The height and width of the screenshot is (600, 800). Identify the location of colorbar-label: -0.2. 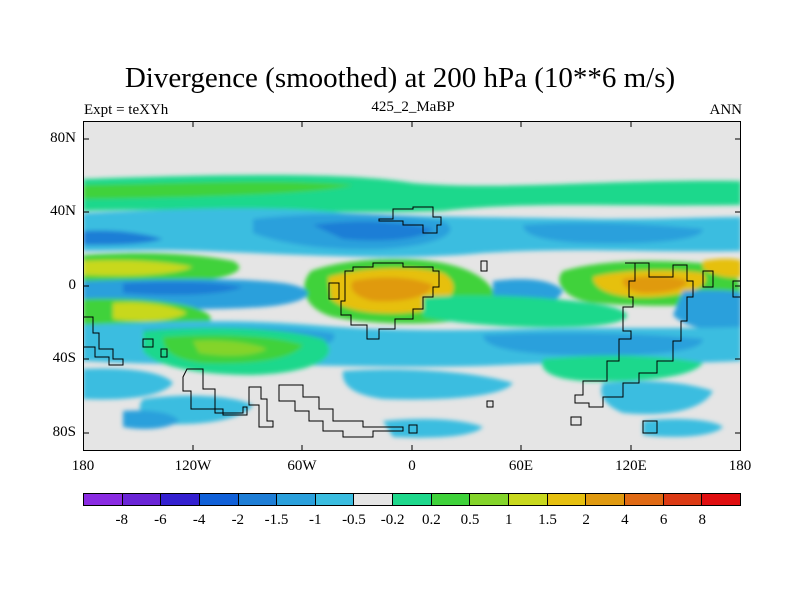
(392, 520).